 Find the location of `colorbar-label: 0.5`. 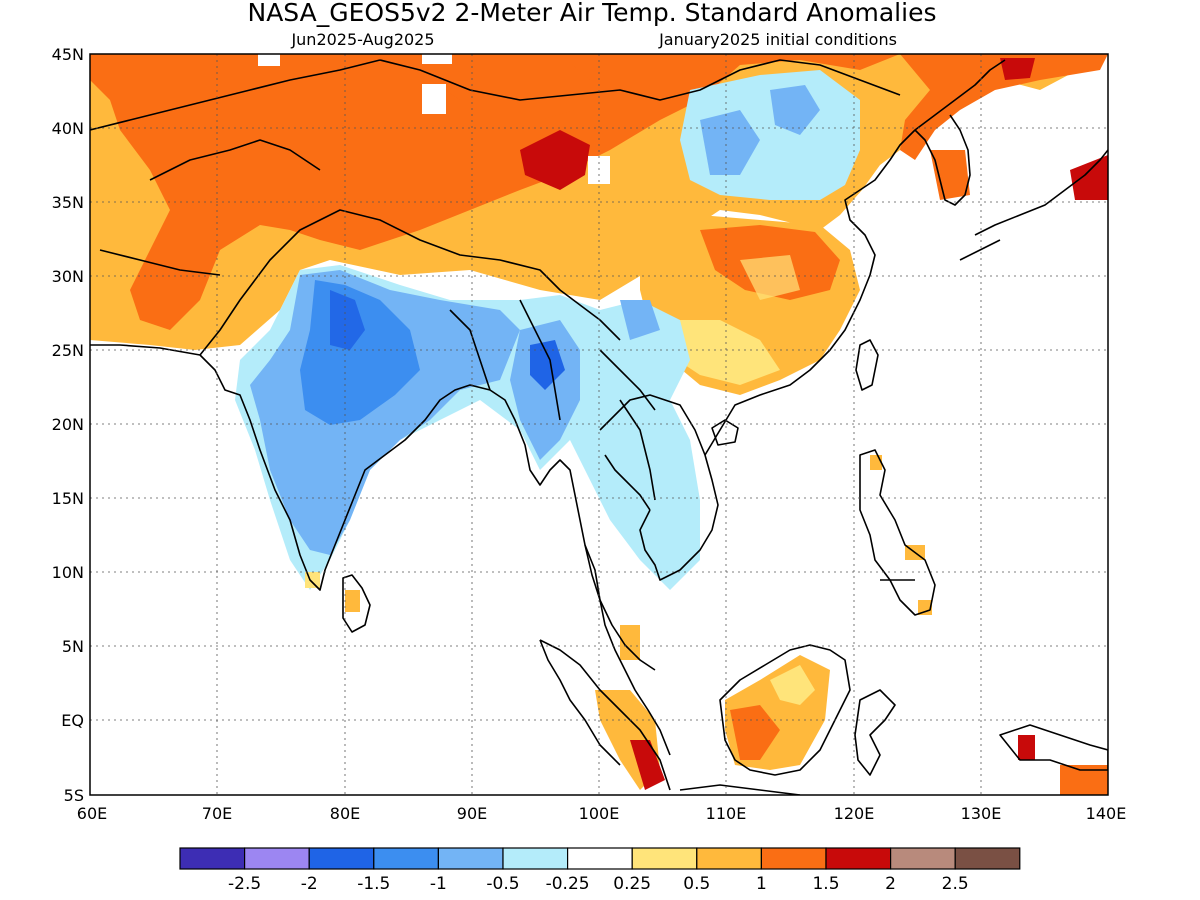

colorbar-label: 0.5 is located at coordinates (696, 884).